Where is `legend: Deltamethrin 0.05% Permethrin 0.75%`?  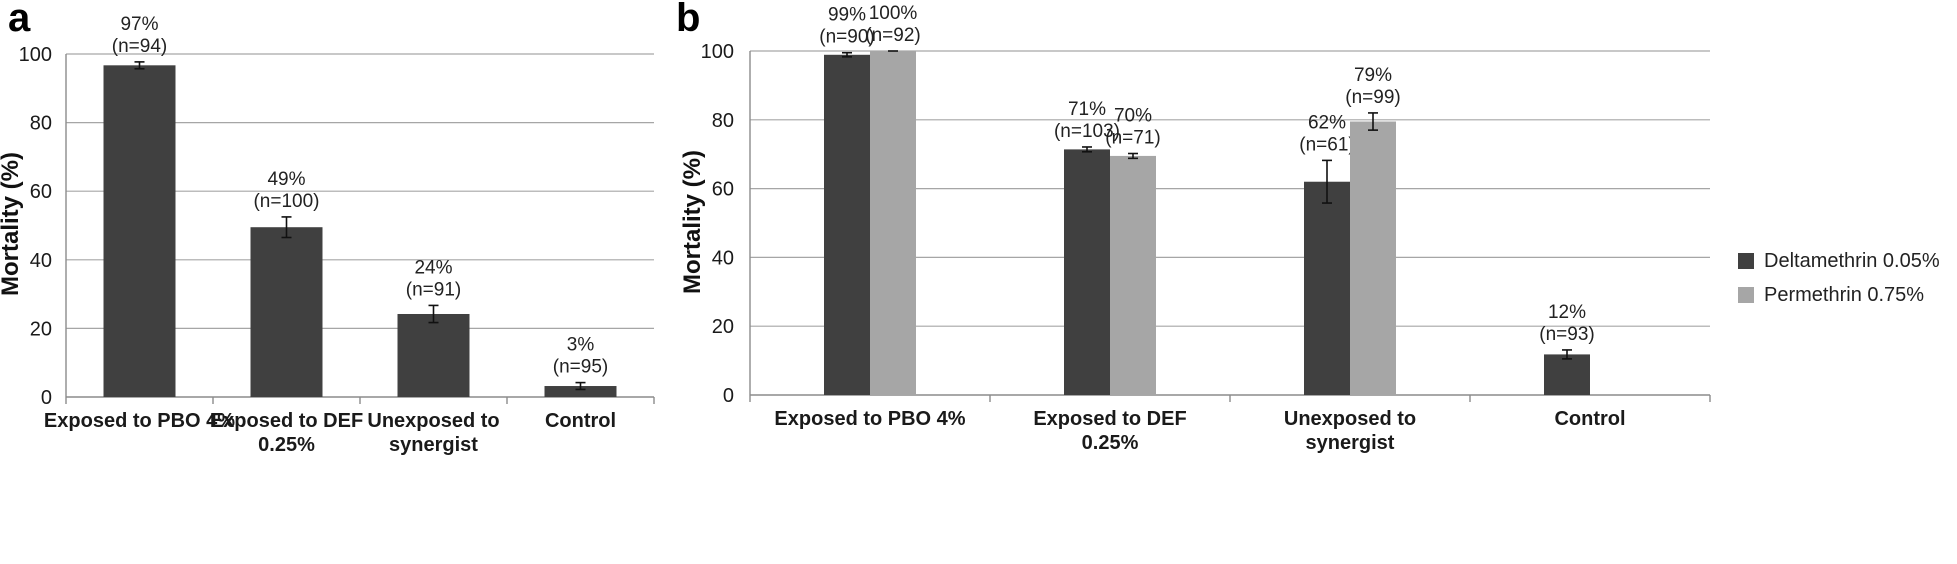 legend: Deltamethrin 0.05% Permethrin 0.75% is located at coordinates (1839, 278).